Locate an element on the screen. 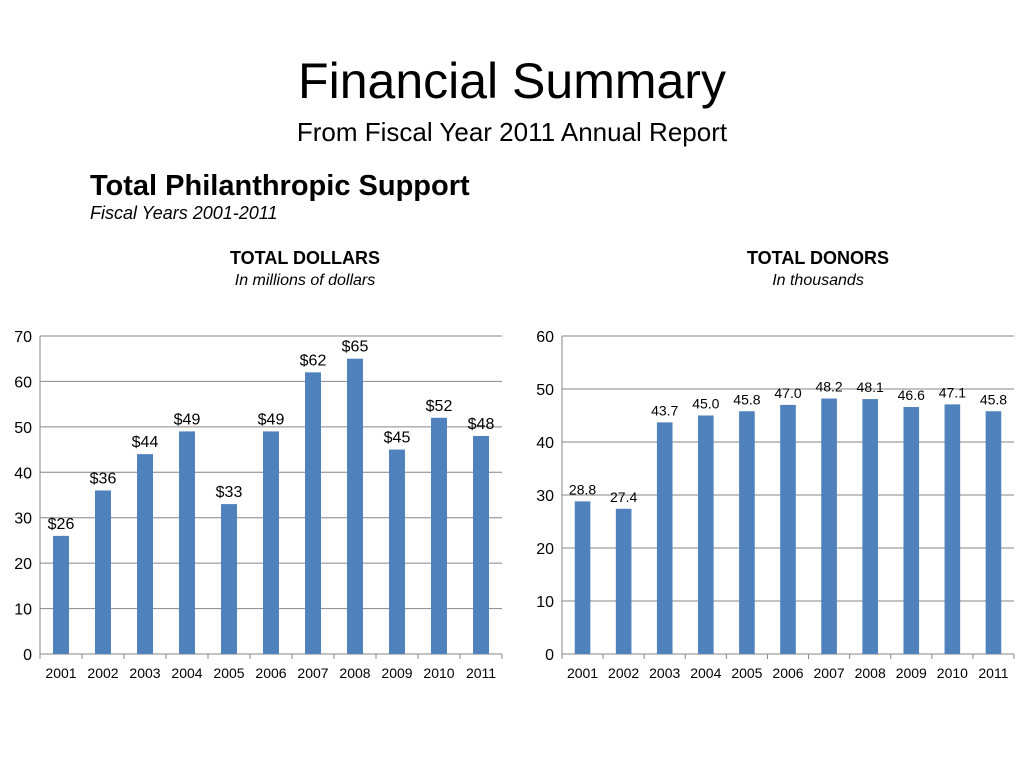 This screenshot has width=1024, height=768. data-label: 47.0 is located at coordinates (787, 393).